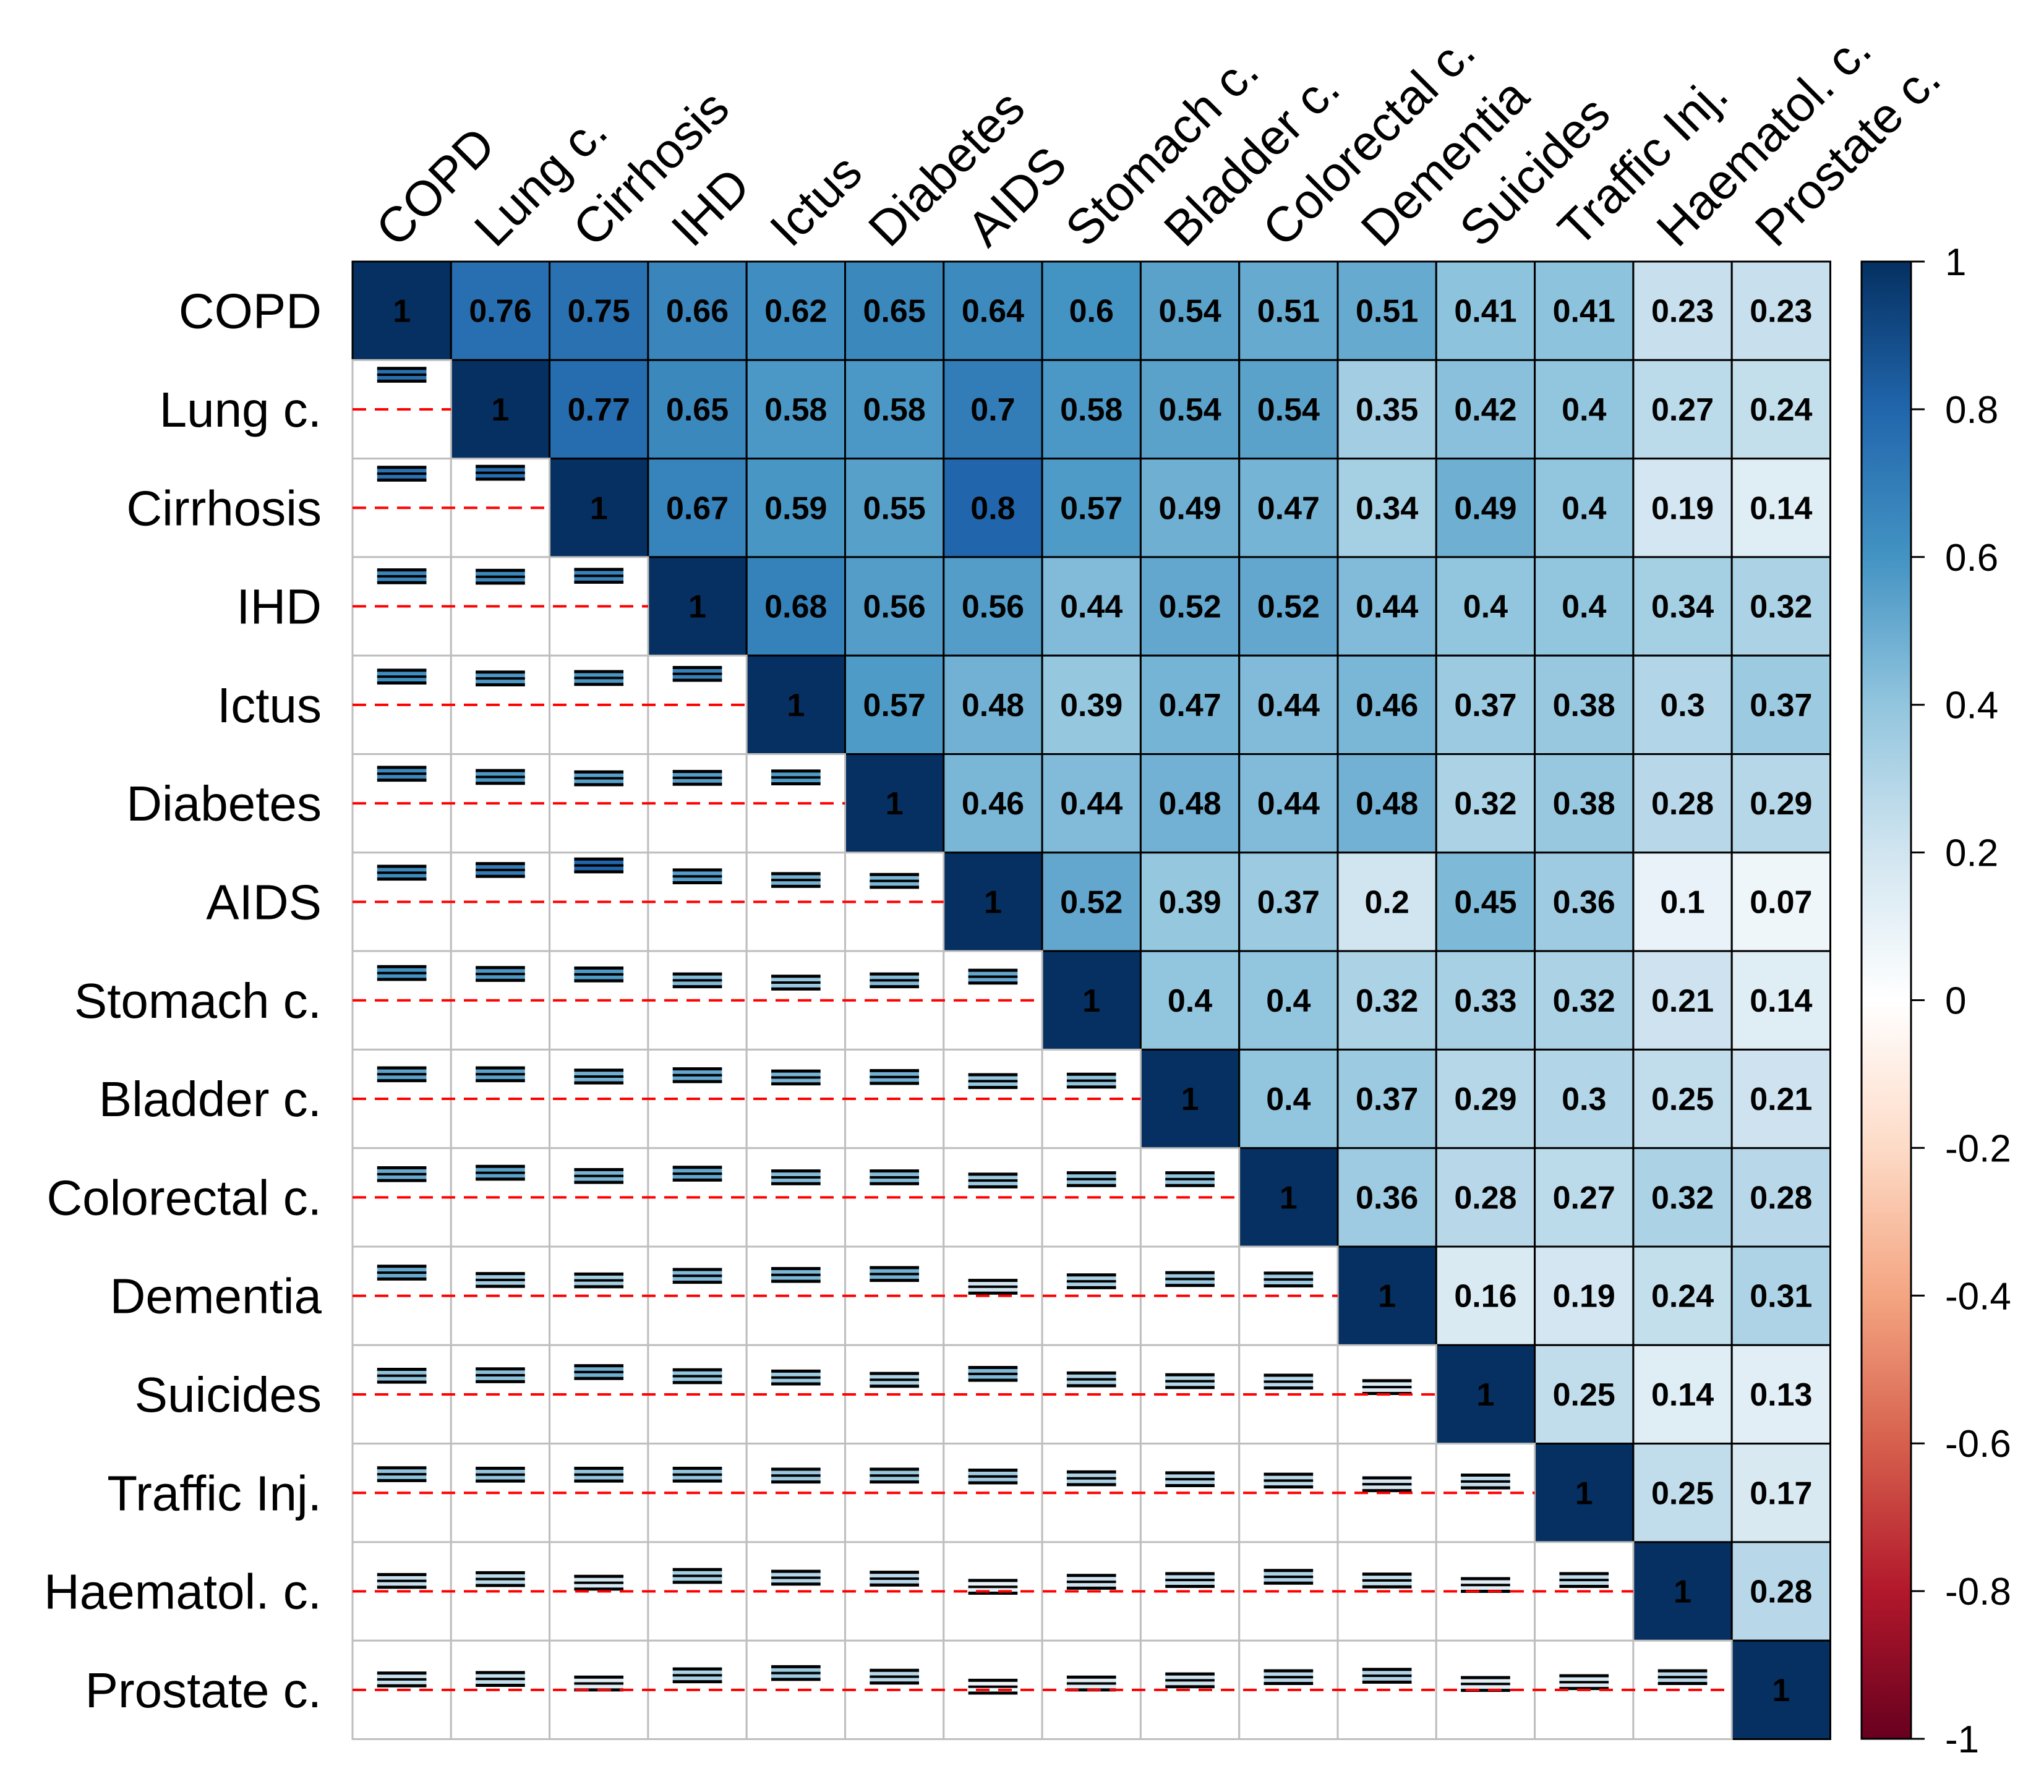 The width and height of the screenshot is (2044, 1792). I want to click on cell-value-label: 0.25, so click(1682, 1099).